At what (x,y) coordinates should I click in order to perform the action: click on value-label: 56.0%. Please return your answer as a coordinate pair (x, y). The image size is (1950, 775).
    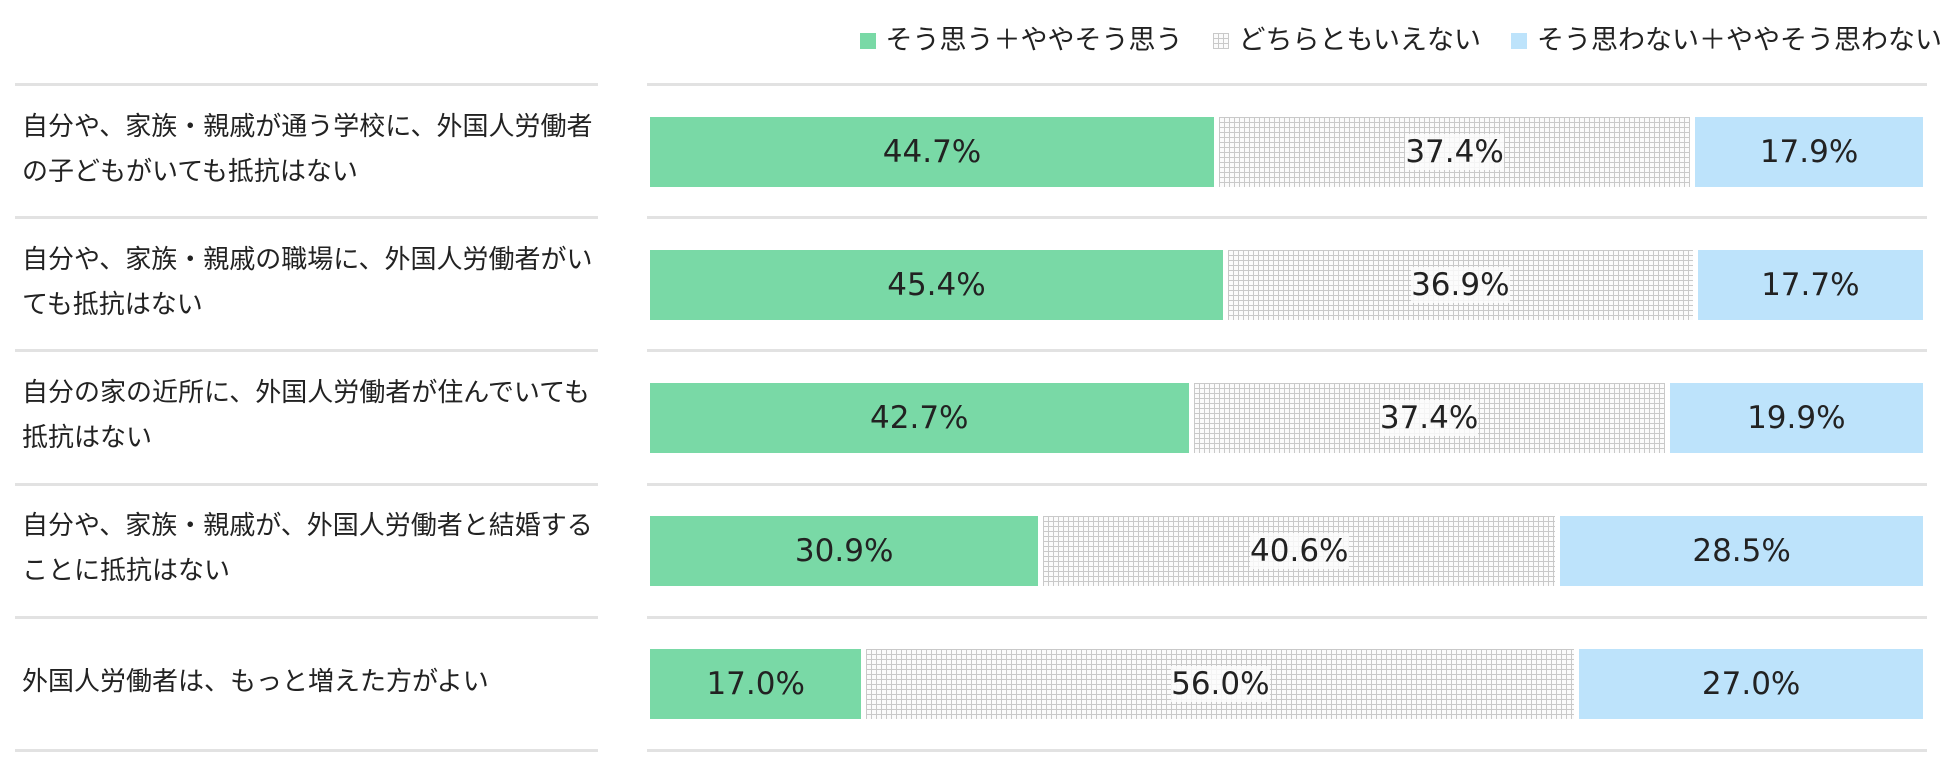
    Looking at the image, I should click on (1220, 684).